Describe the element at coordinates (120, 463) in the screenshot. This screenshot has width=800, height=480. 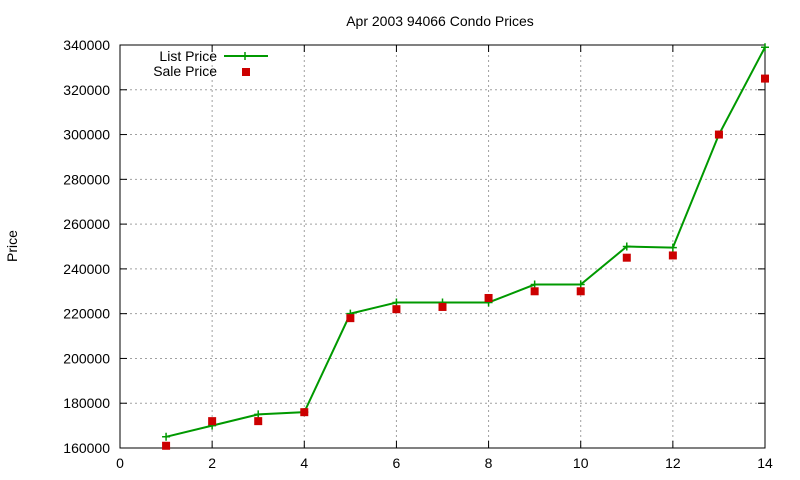
I see `x-tick-label: 0` at that location.